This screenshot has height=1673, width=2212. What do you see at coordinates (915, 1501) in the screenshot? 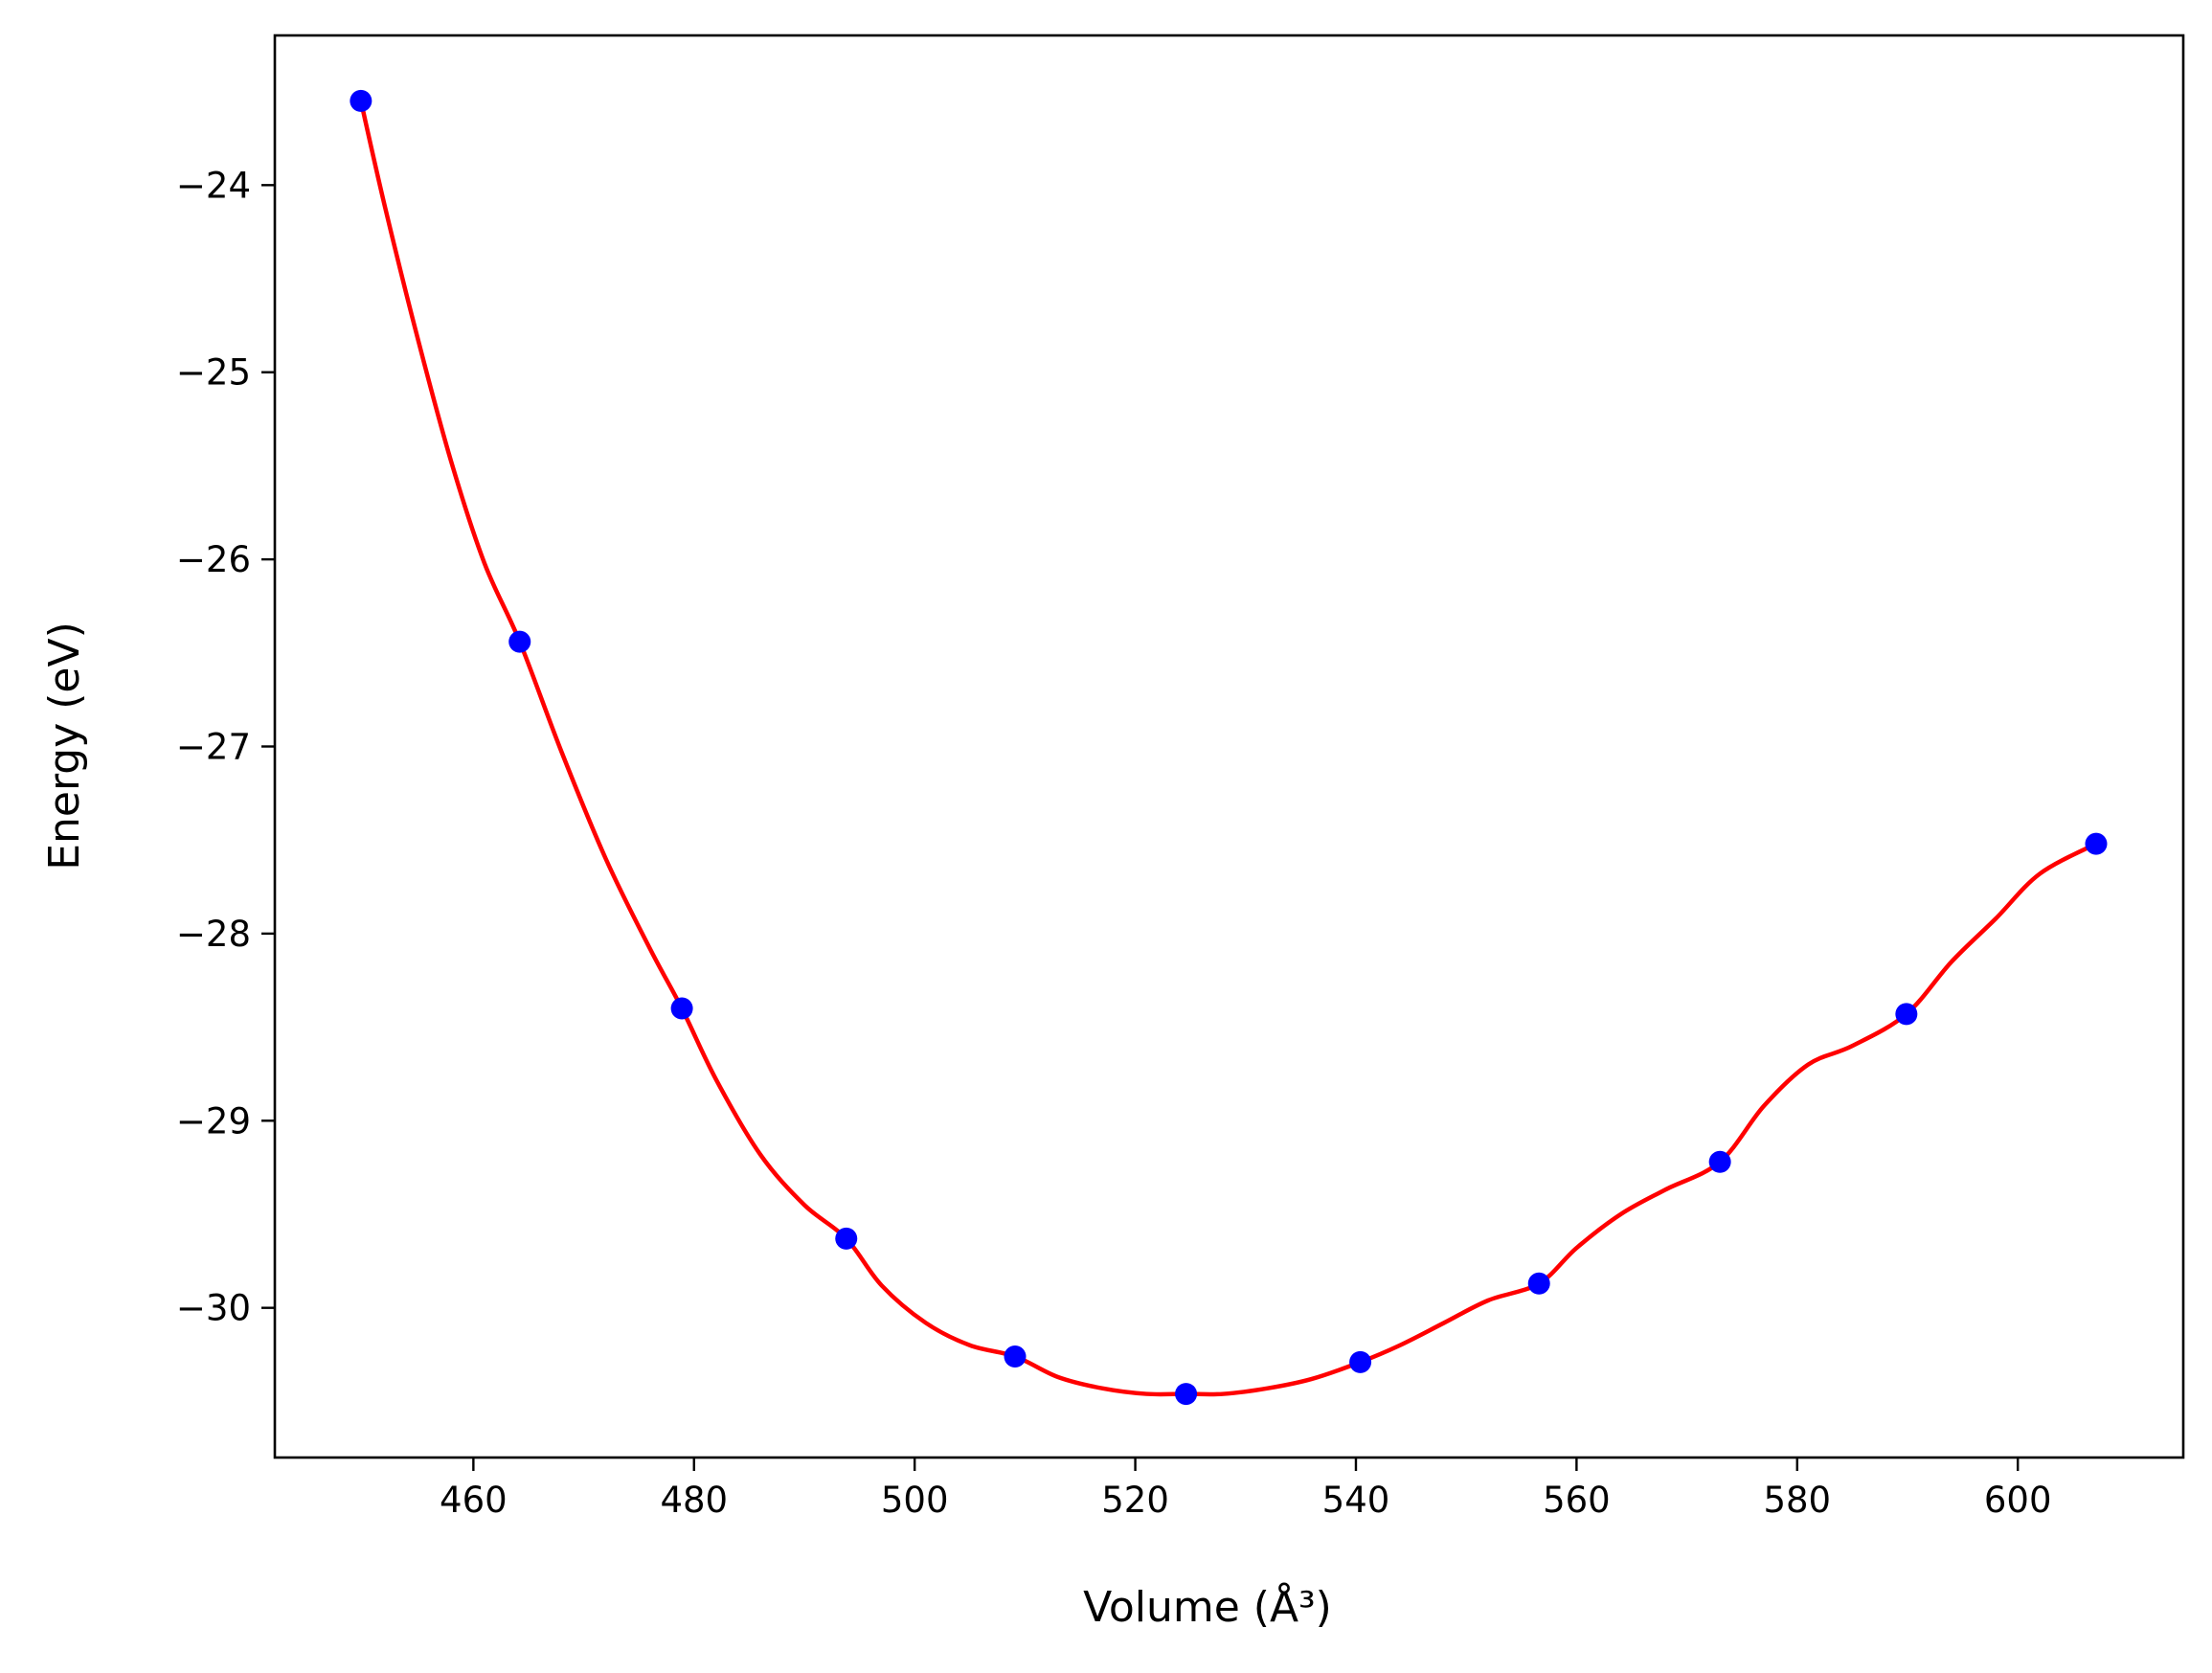
I see `x-tick-label: 500` at bounding box center [915, 1501].